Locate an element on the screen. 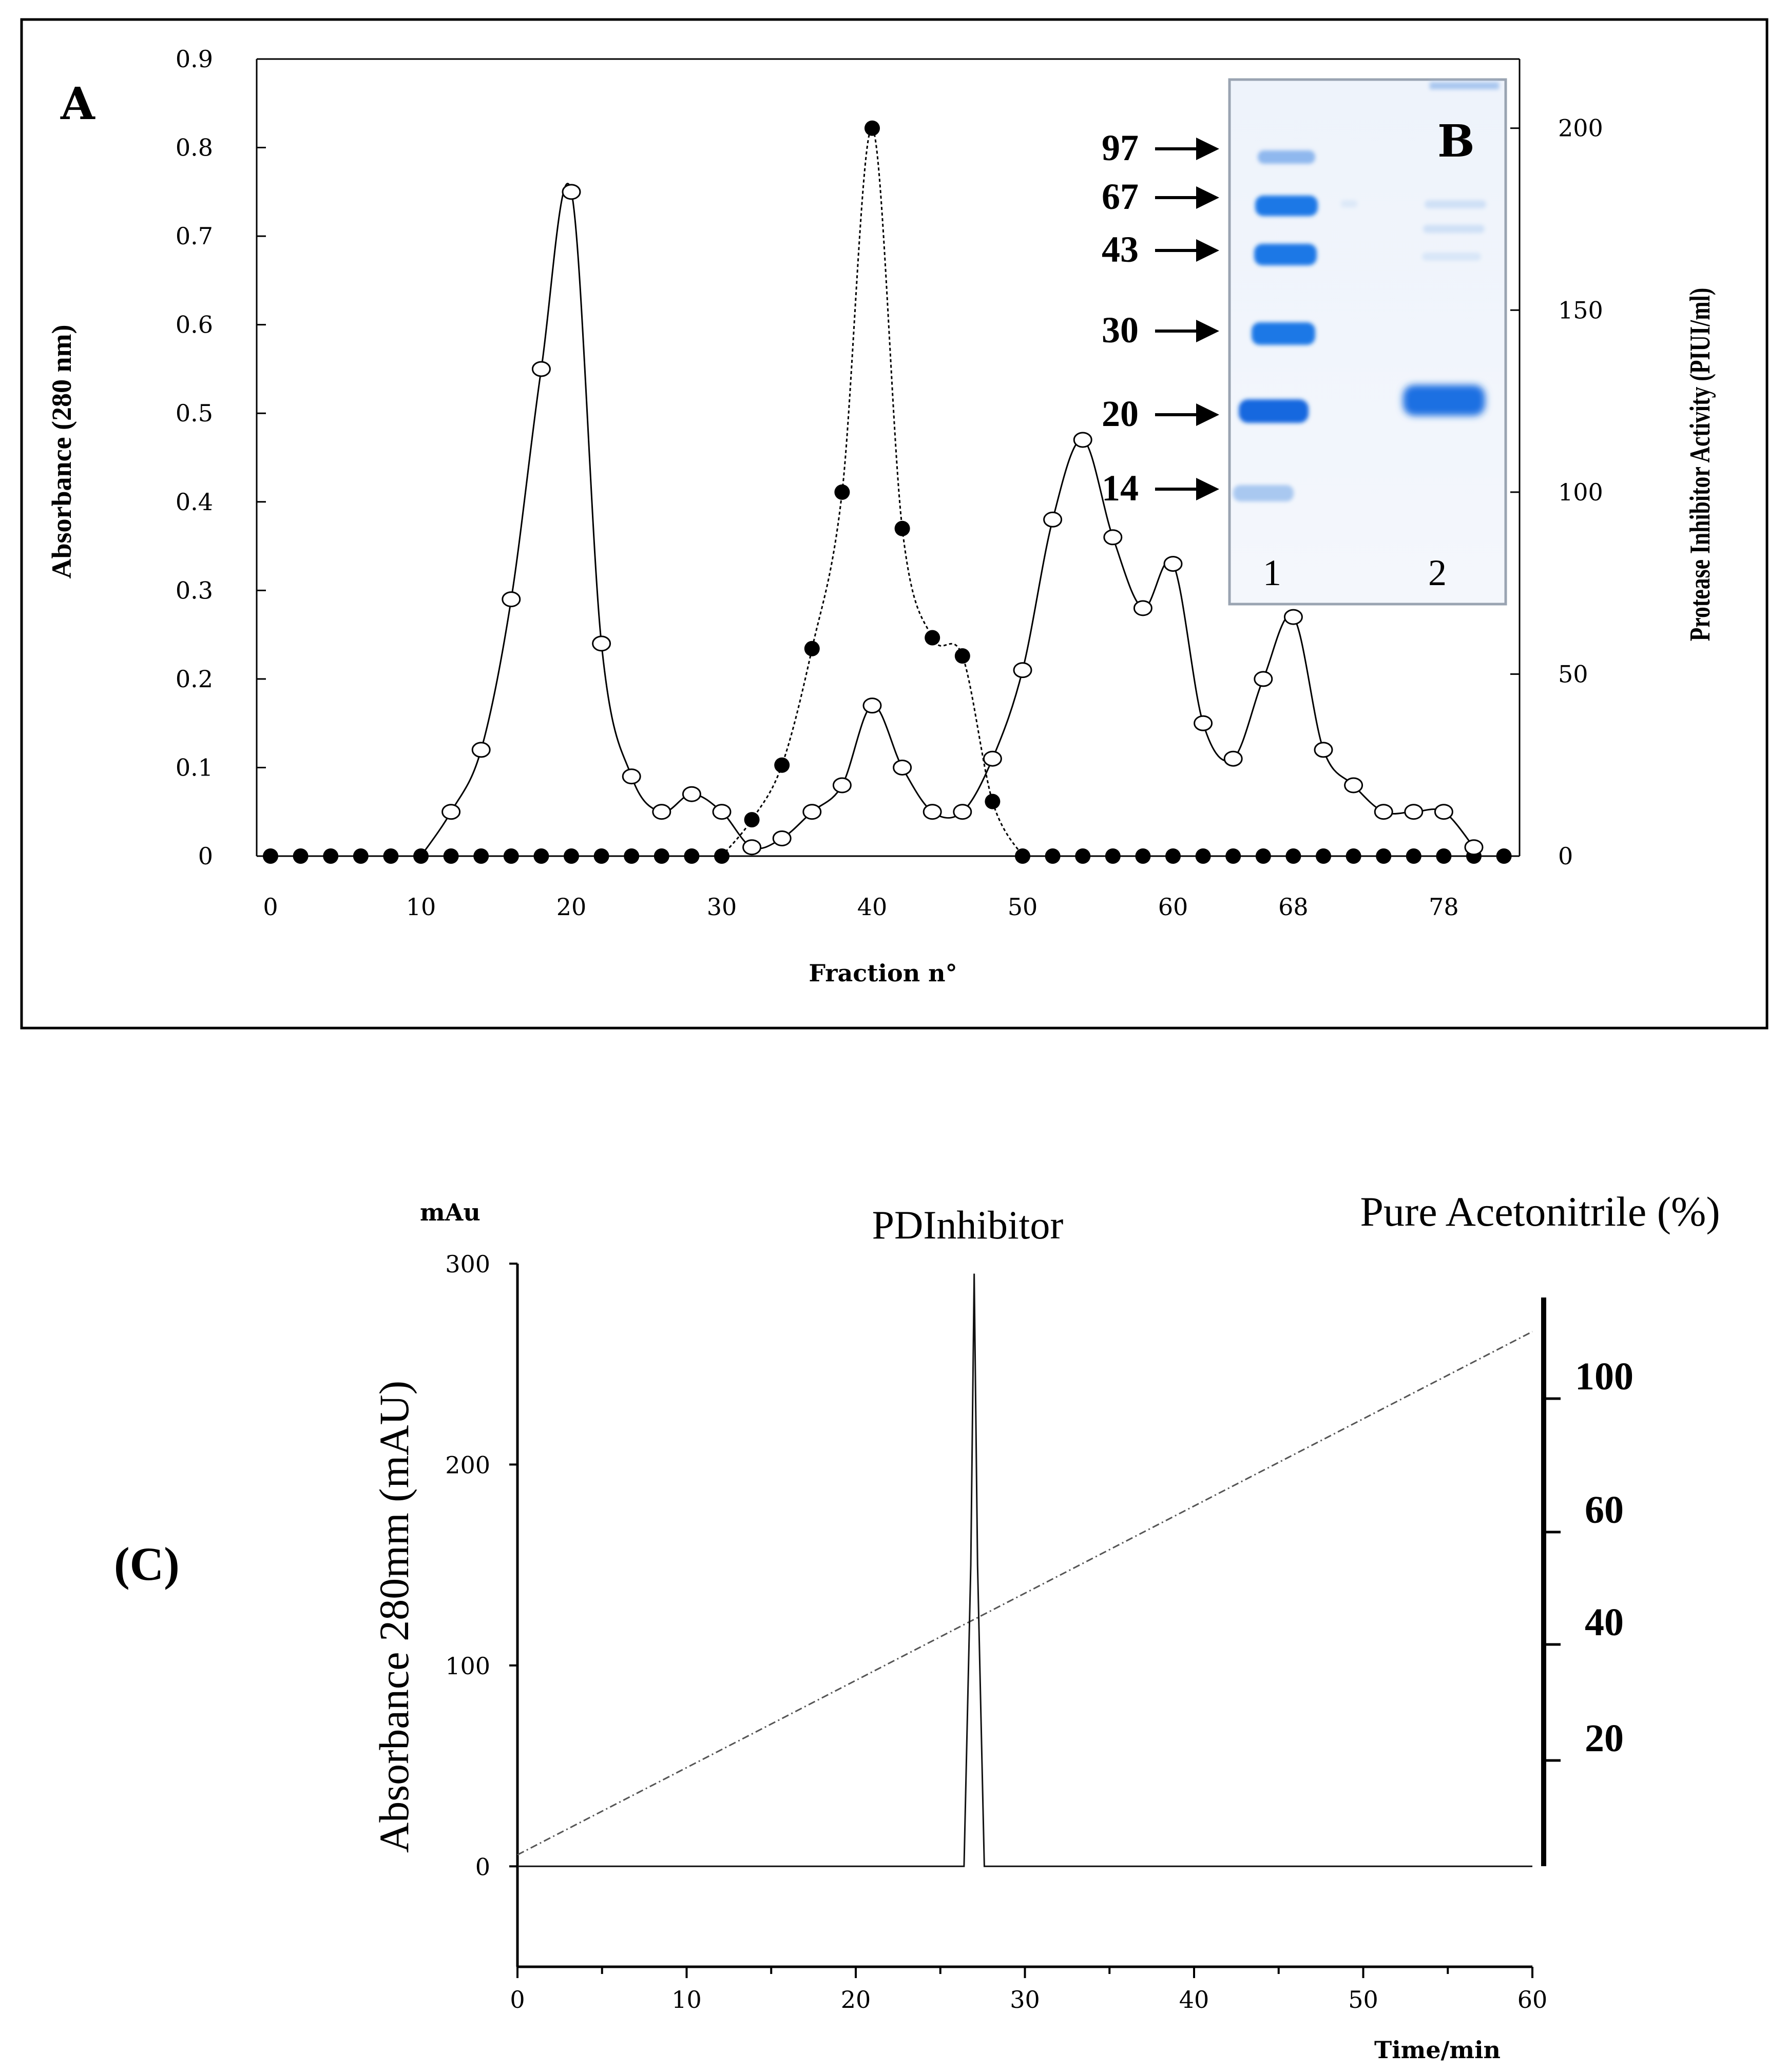 The height and width of the screenshot is (2072, 1787). gel-marker-labels: 97 67 43 30 20 14 is located at coordinates (1161, 318).